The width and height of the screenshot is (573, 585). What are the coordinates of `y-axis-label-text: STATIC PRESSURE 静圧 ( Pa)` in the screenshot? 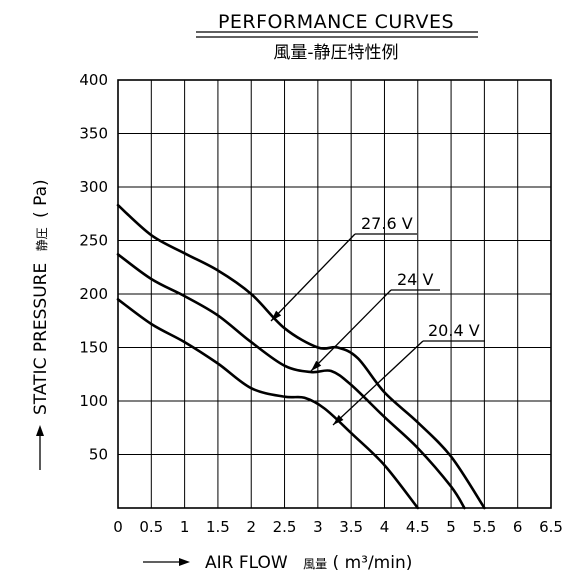 It's located at (41, 297).